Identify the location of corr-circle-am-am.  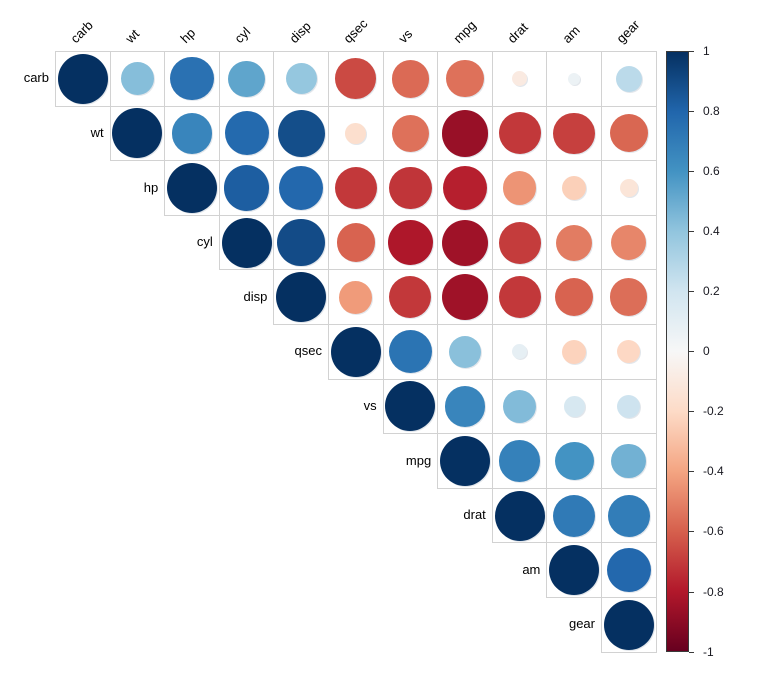
(574, 570).